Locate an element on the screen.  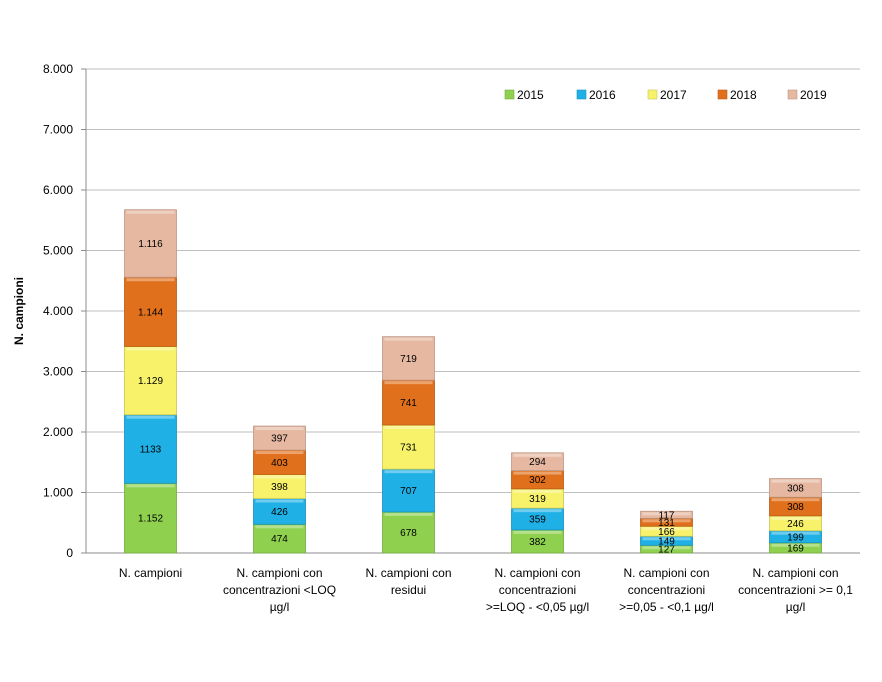
data-label: 382 is located at coordinates (537, 542).